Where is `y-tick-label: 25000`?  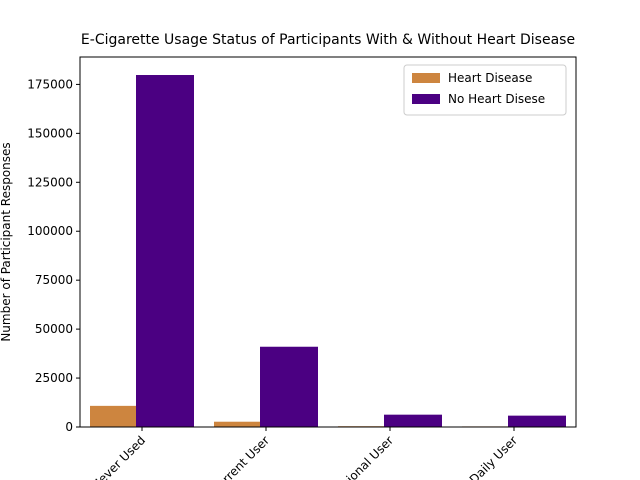
y-tick-label: 25000 is located at coordinates (54, 378).